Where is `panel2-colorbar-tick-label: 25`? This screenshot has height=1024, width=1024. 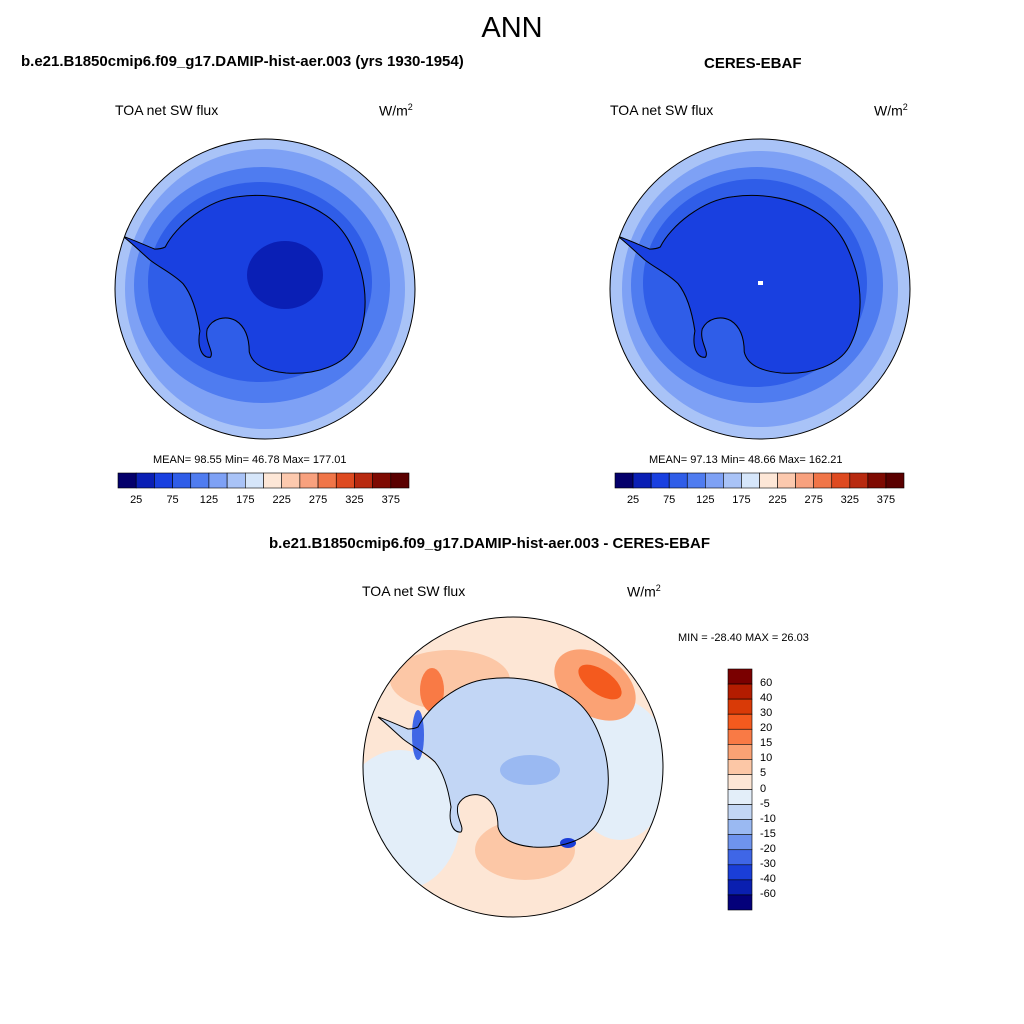 panel2-colorbar-tick-label: 25 is located at coordinates (633, 500).